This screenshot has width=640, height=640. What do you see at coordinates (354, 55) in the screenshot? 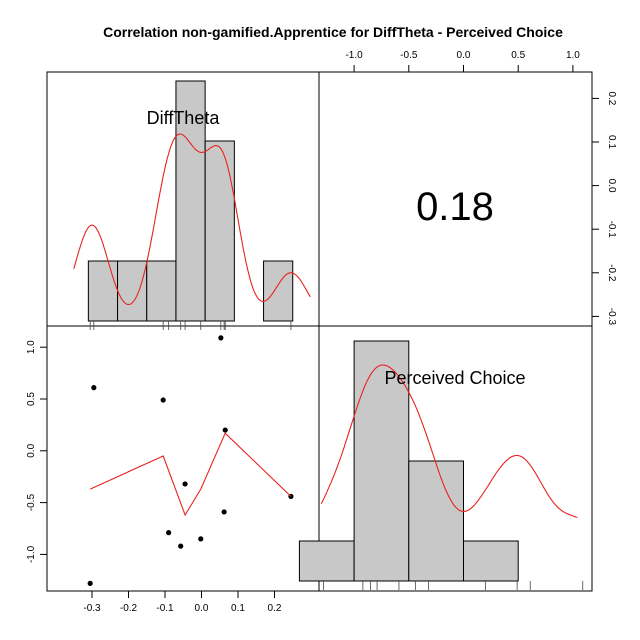
I see `x-tick-label-top: -1.0` at bounding box center [354, 55].